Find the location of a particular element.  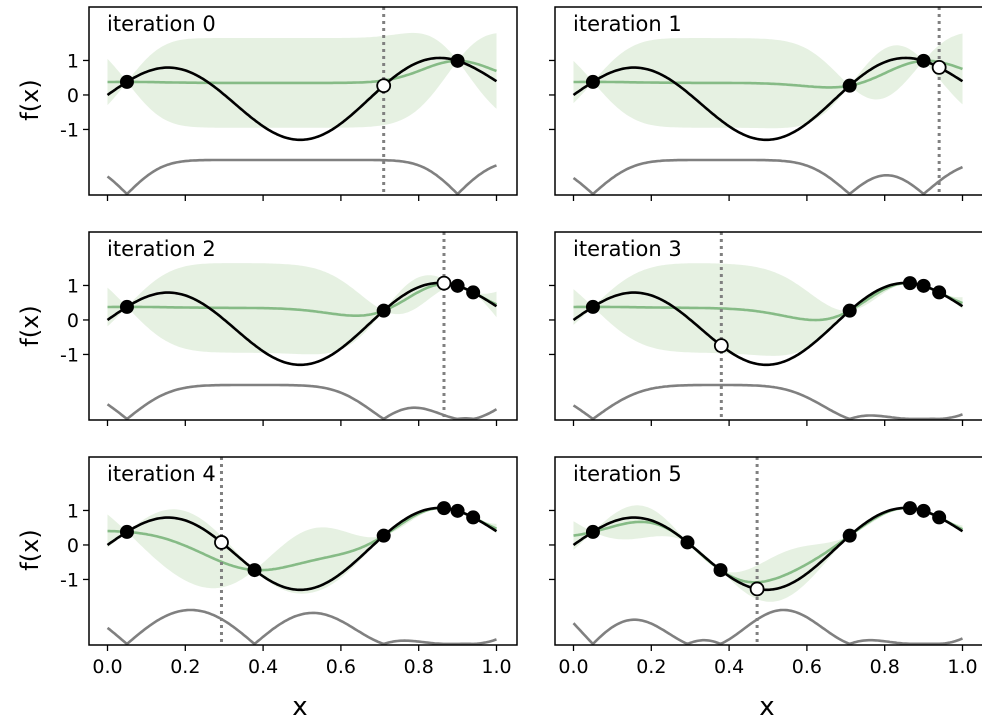

panel-4: 1 0 -1 0.0 0.2 0.4 0.6 0.8 1.0 iteration 4 is located at coordinates (289, 567).